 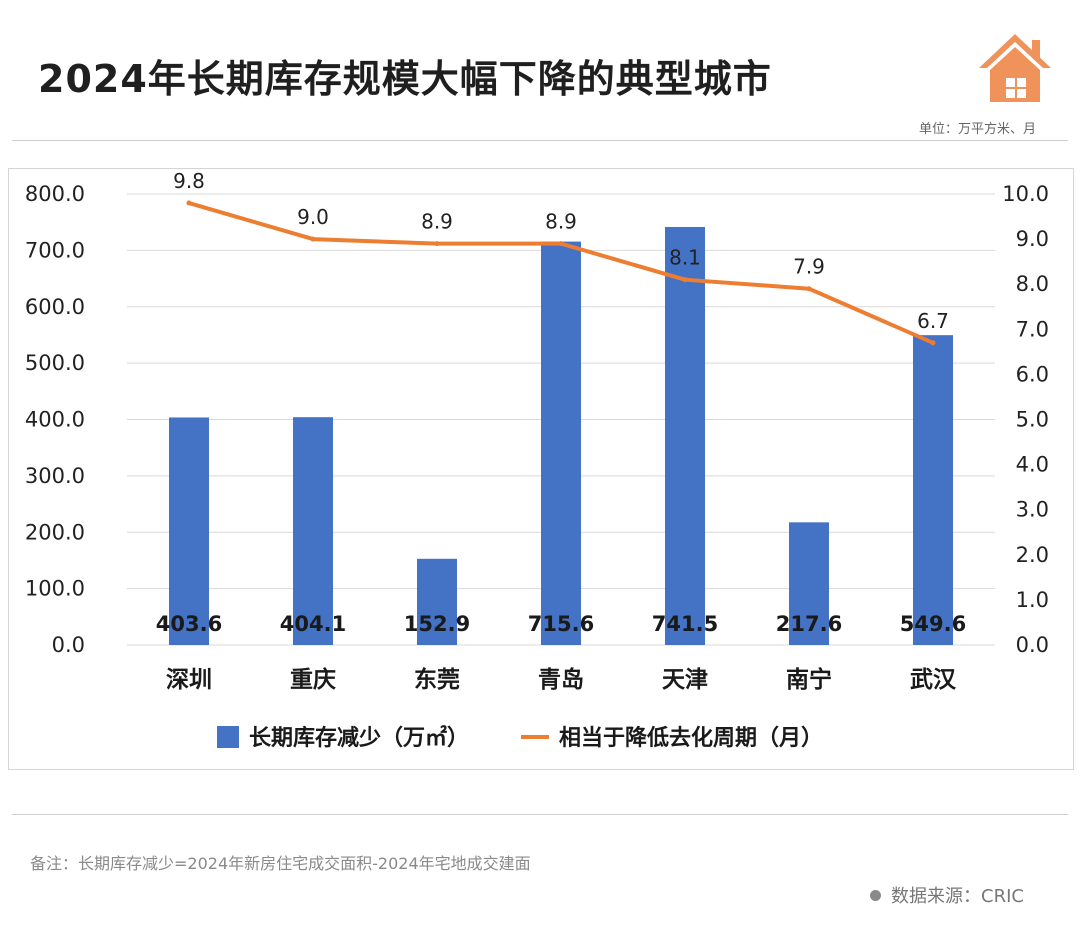 What do you see at coordinates (189, 181) in the screenshot?
I see `line-data-label: 9.8` at bounding box center [189, 181].